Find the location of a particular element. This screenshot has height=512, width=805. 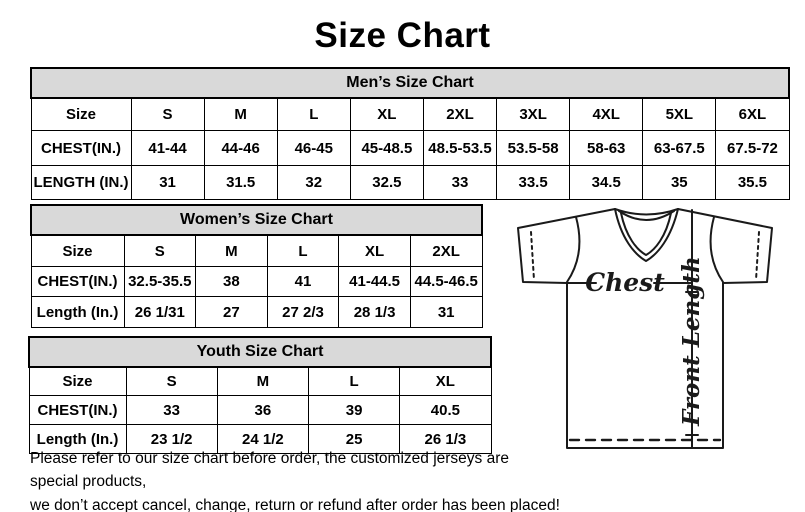

chest-cell: 33 is located at coordinates (171, 410).